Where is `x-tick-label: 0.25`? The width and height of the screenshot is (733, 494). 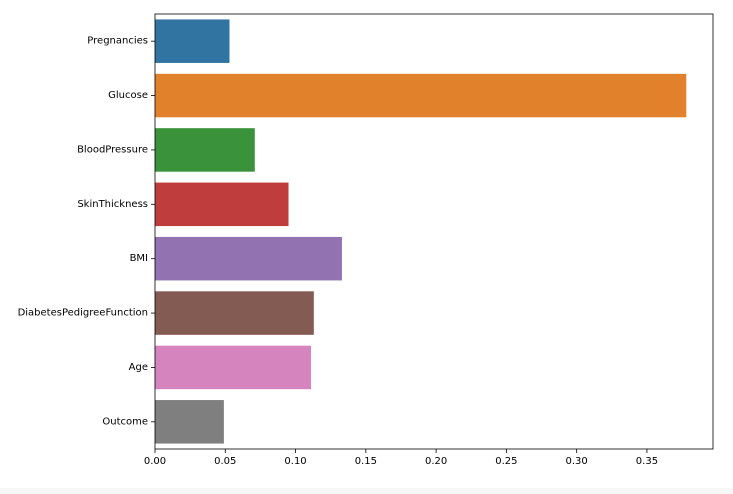
x-tick-label: 0.25 is located at coordinates (506, 461).